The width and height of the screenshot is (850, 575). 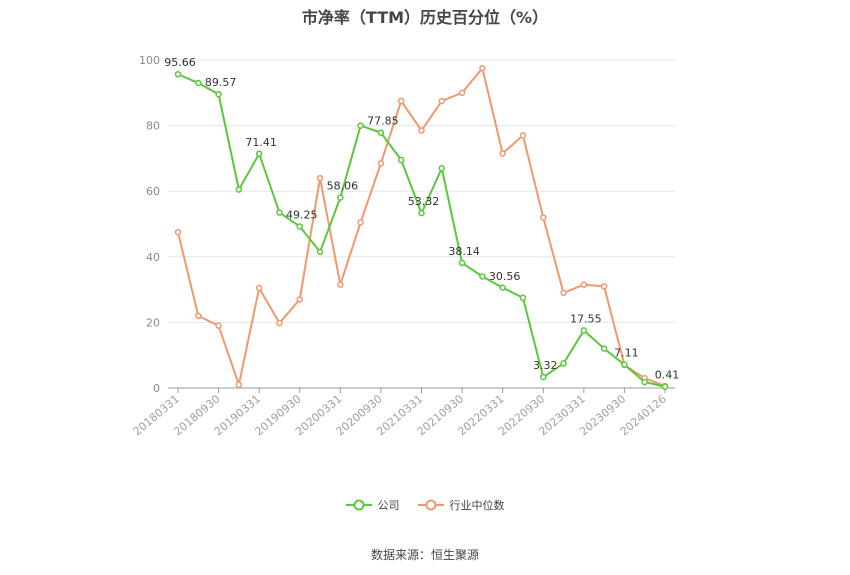 I want to click on legend-item-industry: 行业中位数, so click(x=461, y=505).